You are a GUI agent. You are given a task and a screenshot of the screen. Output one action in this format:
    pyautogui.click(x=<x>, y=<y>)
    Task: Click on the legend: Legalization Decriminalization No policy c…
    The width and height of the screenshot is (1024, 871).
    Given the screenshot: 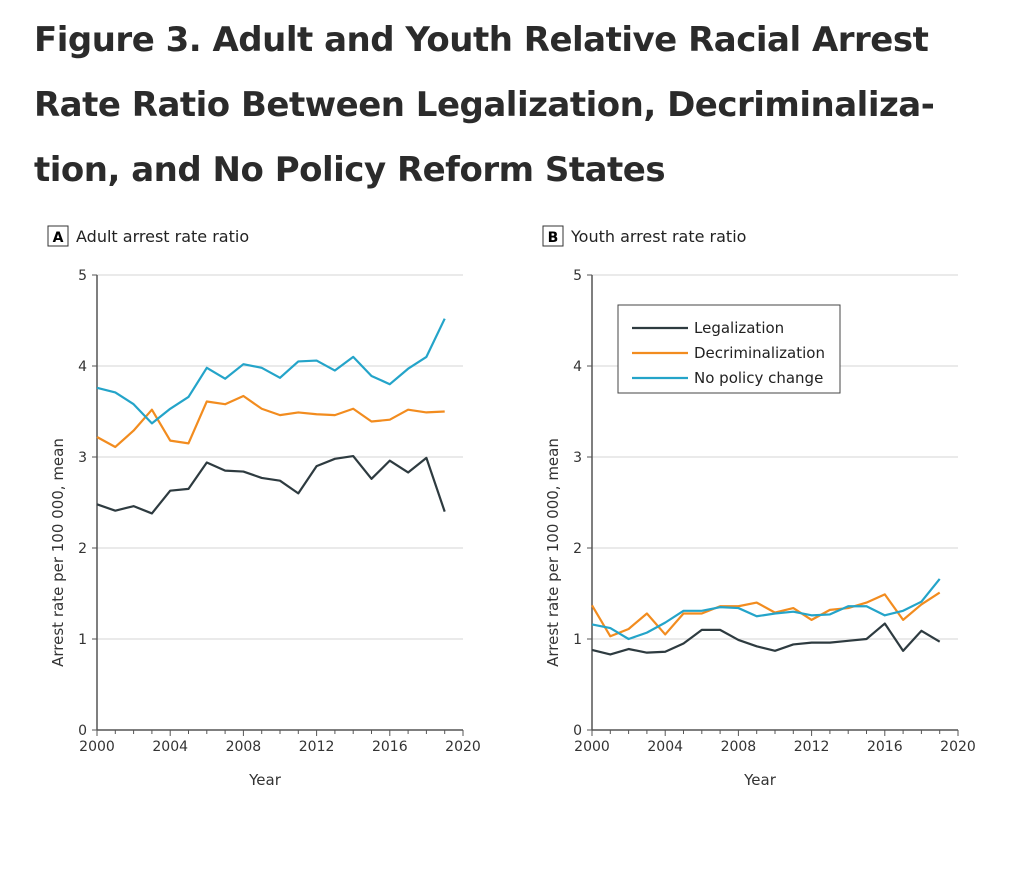 What is the action you would take?
    pyautogui.click(x=729, y=349)
    